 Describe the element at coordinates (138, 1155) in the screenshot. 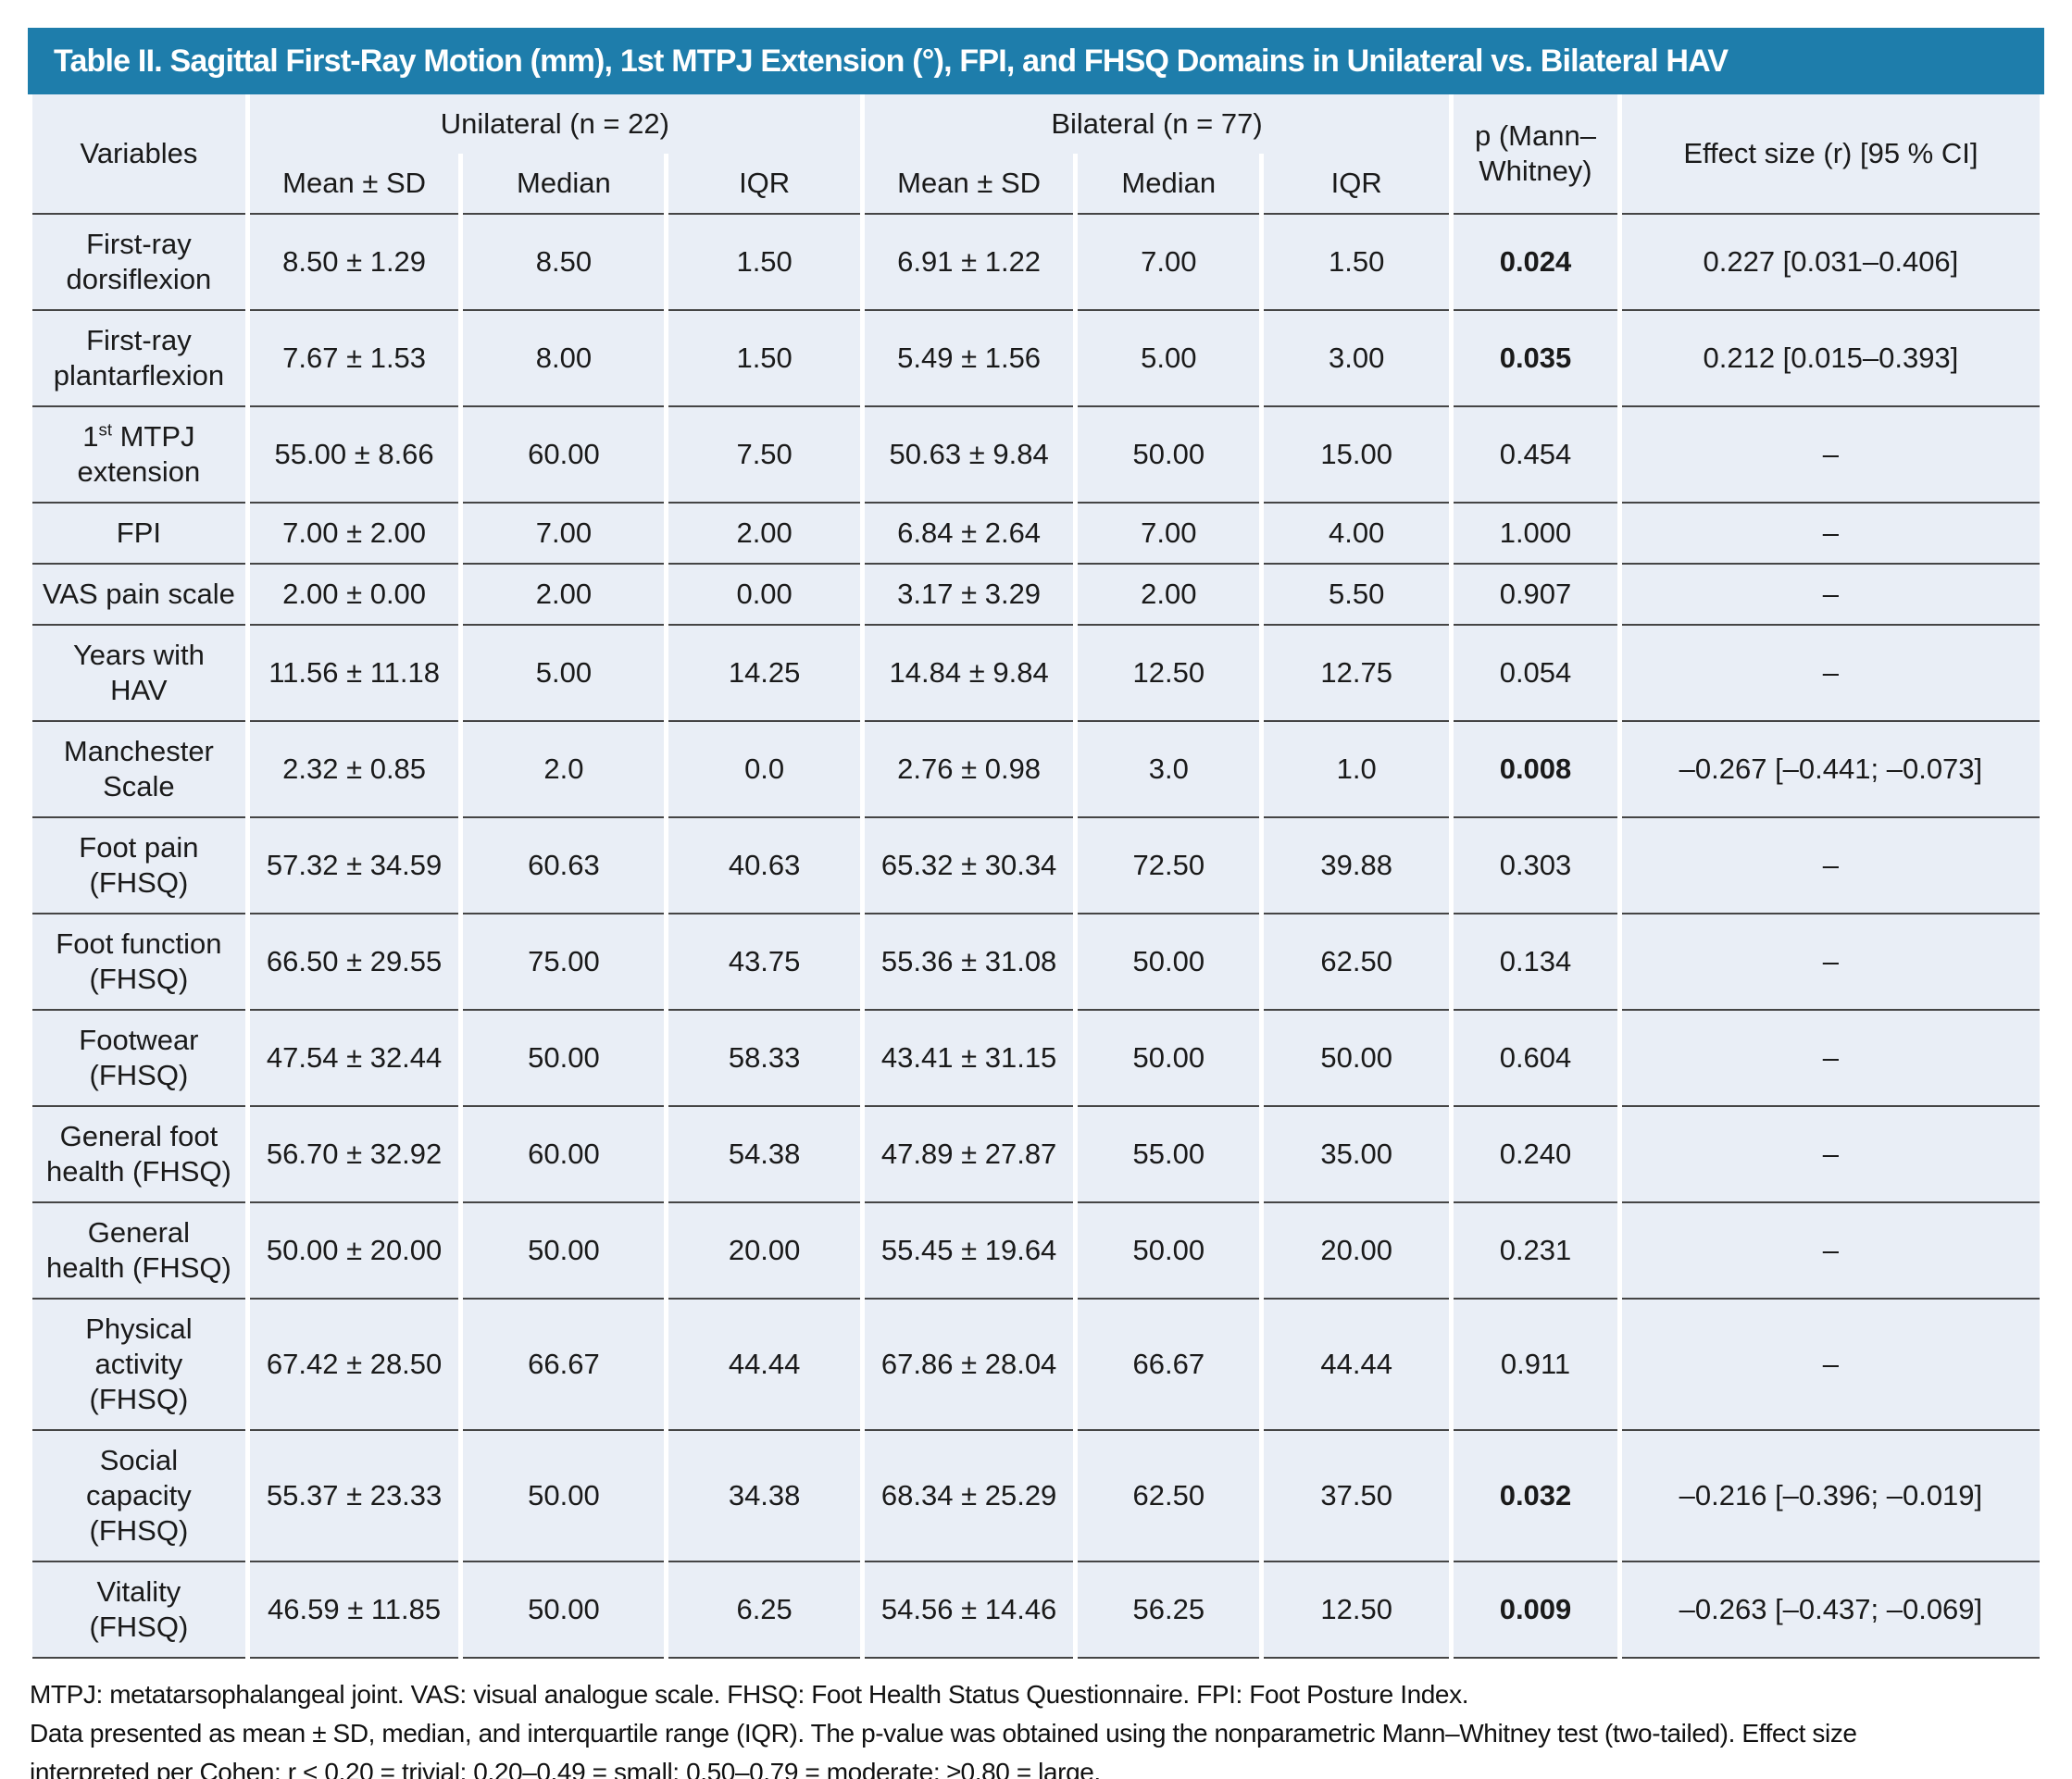

I see `variable-label: General foot health (FHSQ)` at that location.